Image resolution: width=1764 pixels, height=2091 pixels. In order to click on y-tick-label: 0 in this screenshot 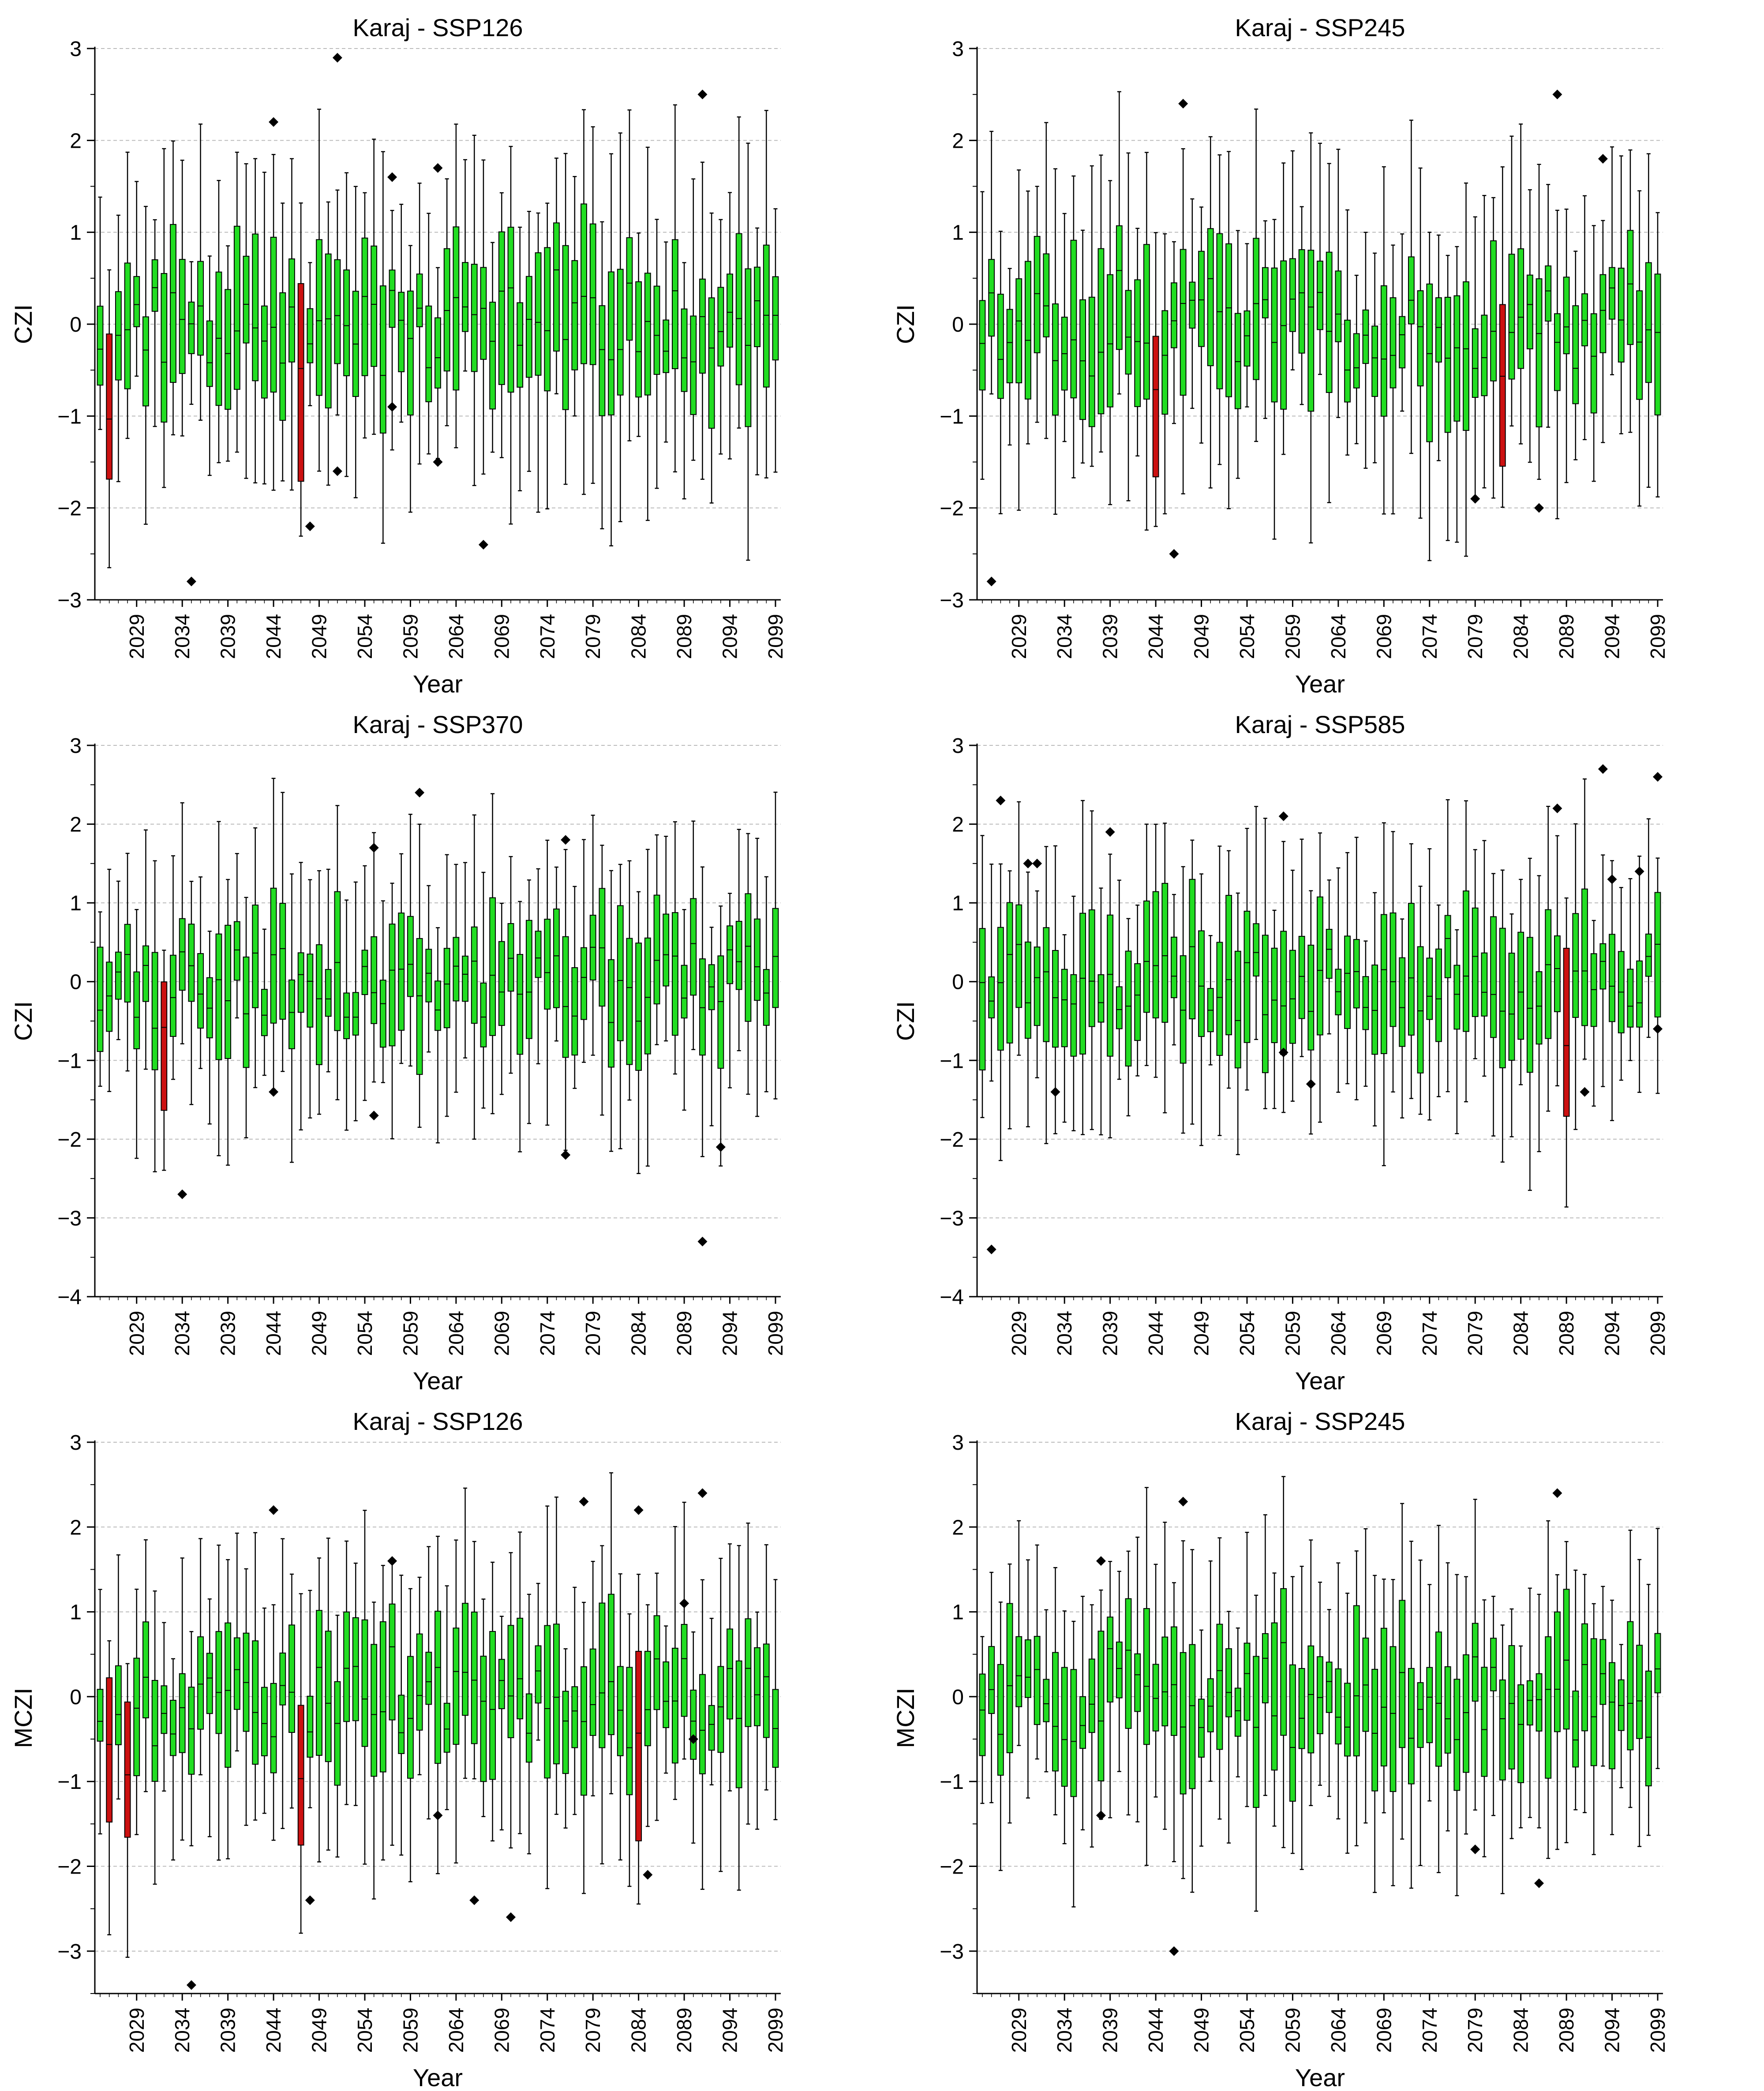, I will do `click(958, 325)`.